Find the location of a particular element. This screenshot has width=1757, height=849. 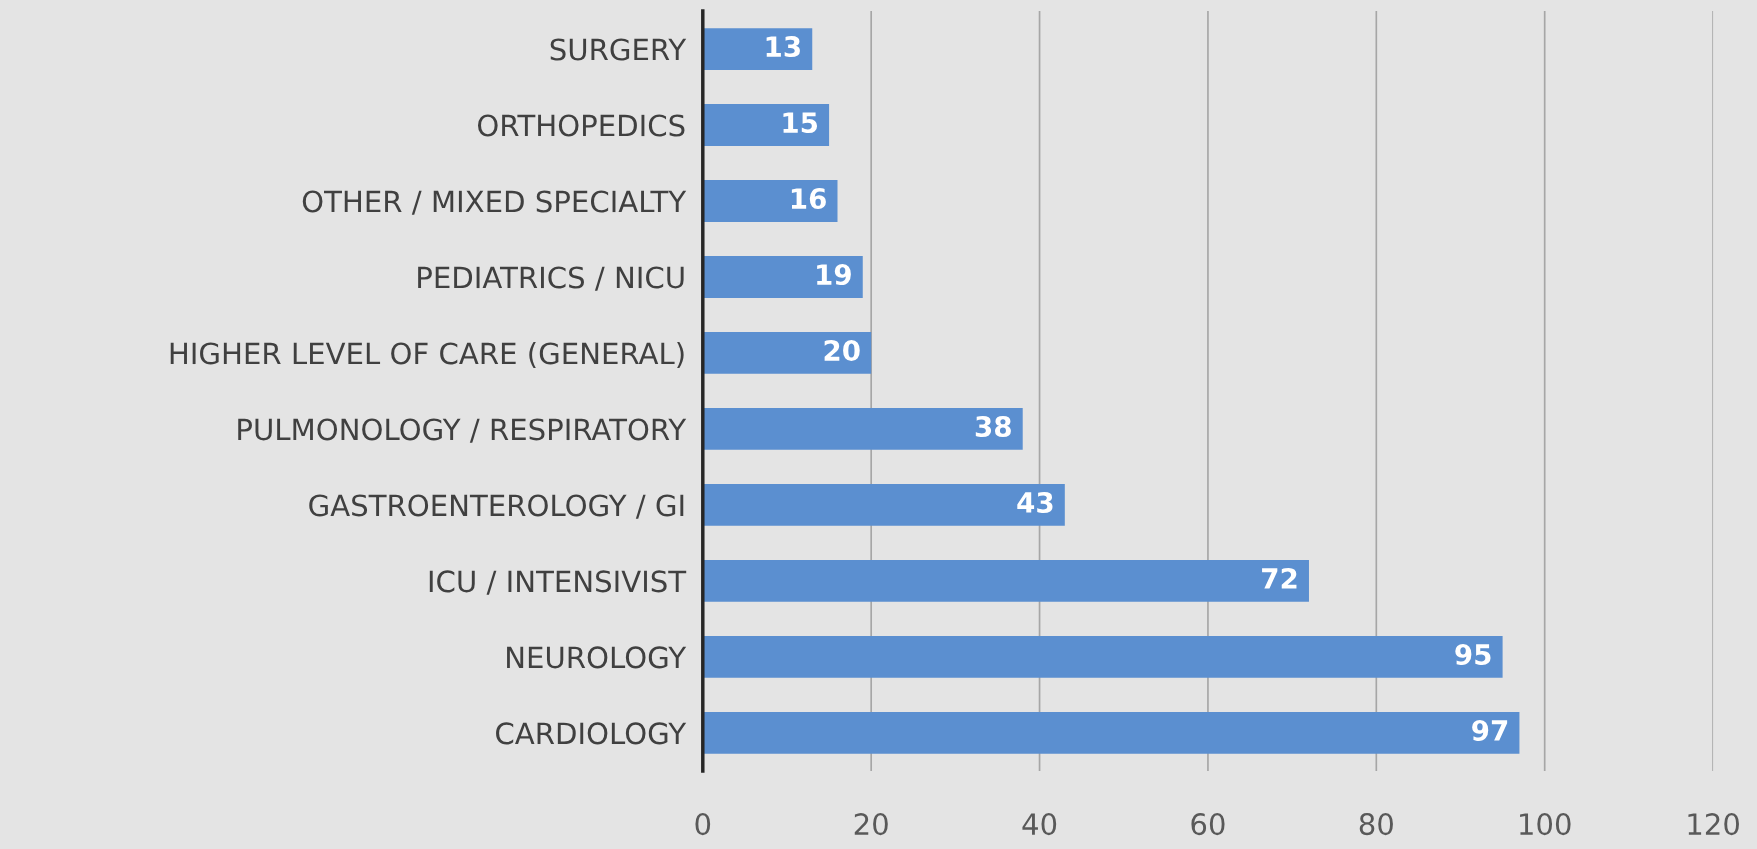

y-tick-label: PULMONOLOGY / RESPIRATORY is located at coordinates (462, 430).